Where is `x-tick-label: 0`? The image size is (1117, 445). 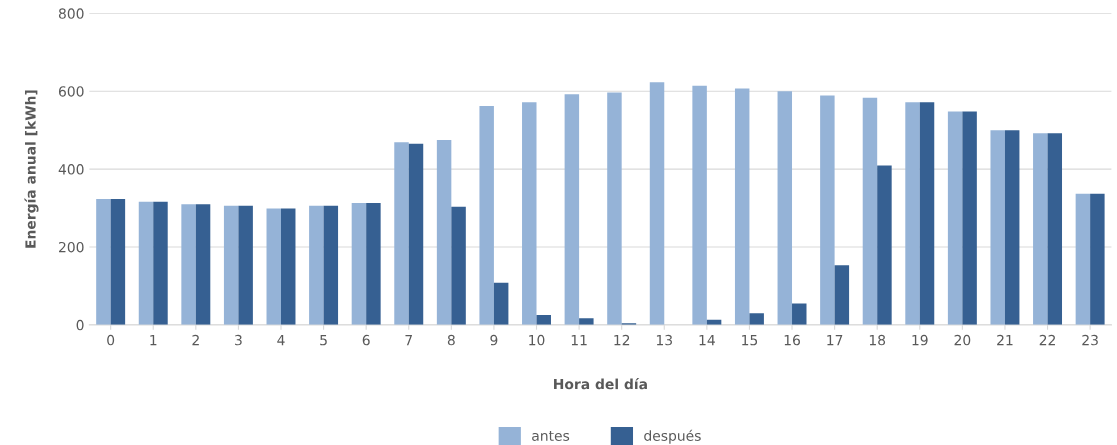 x-tick-label: 0 is located at coordinates (111, 340).